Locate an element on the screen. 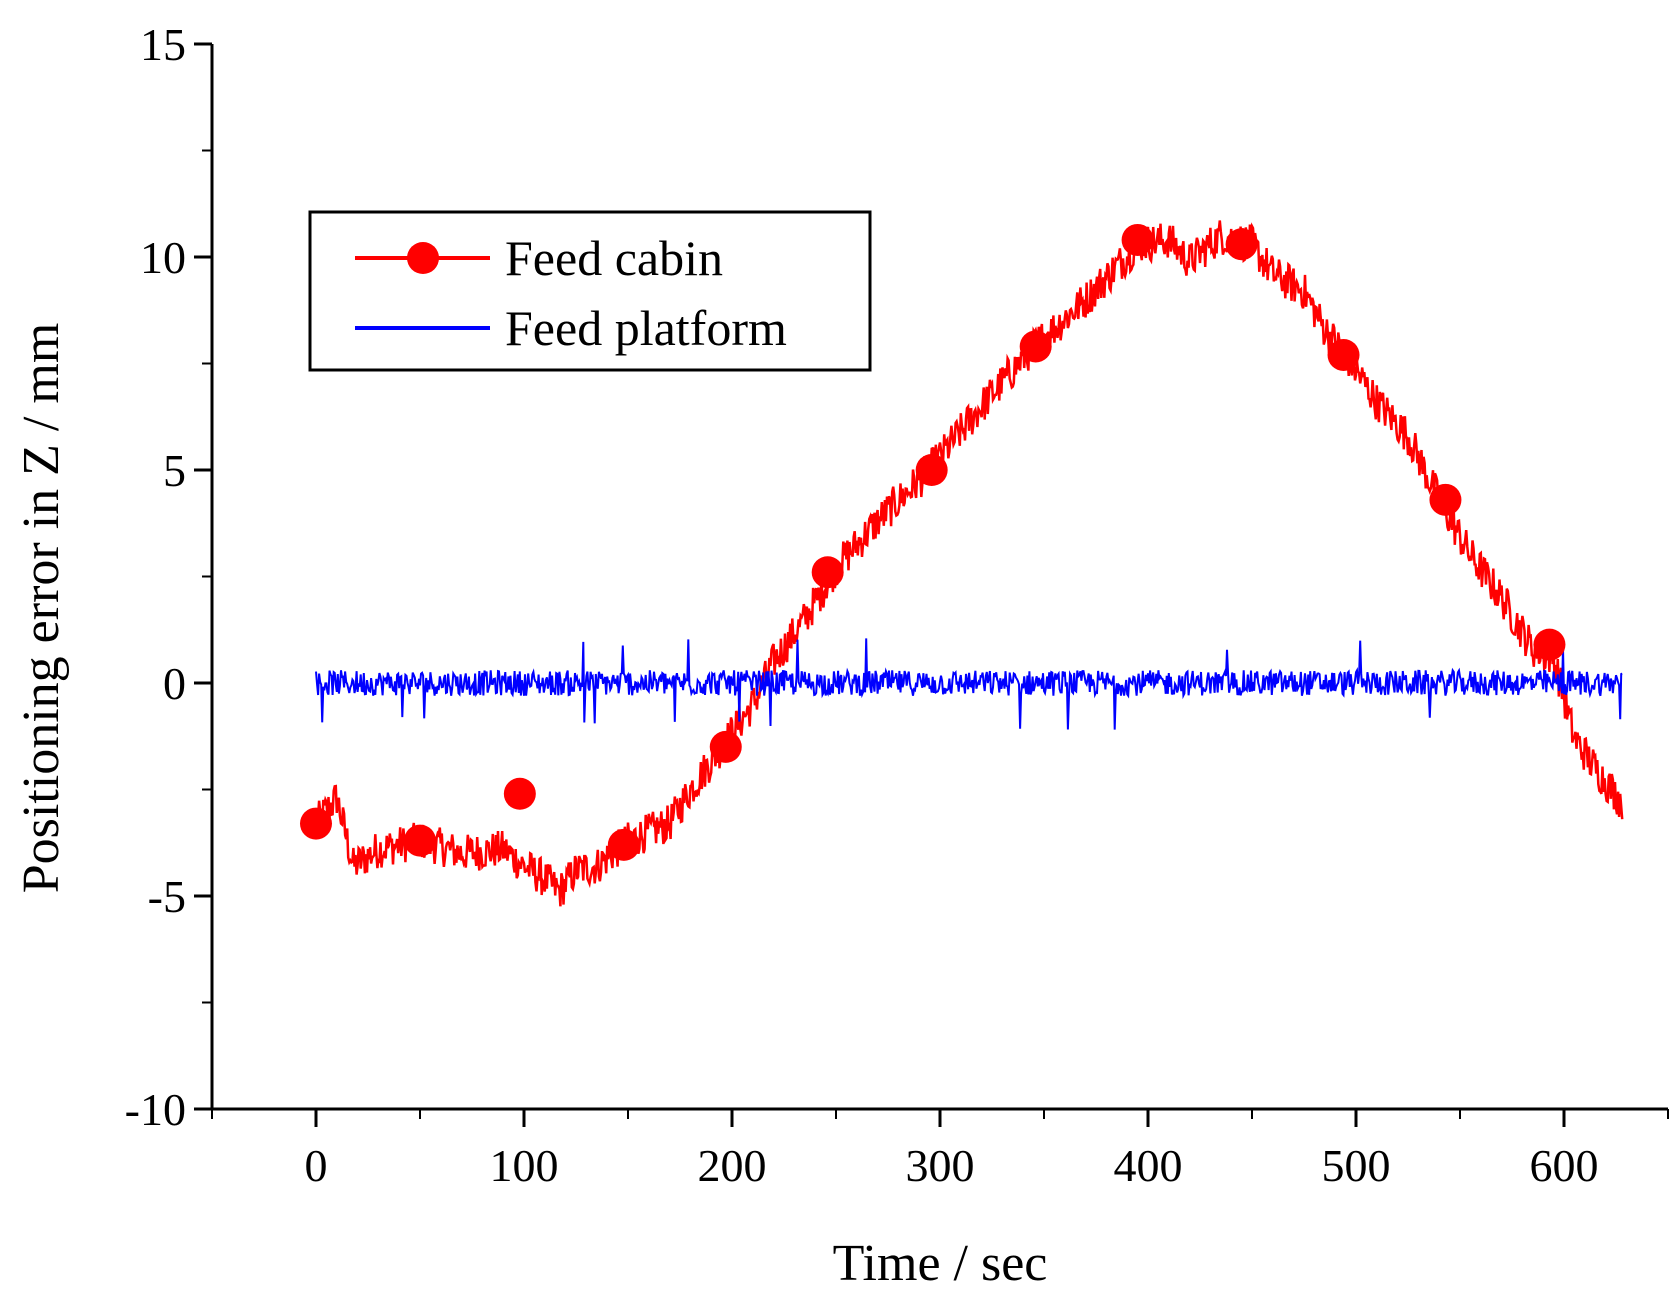 This screenshot has height=1305, width=1680. y-axis-title: Positioning error in Z / mm is located at coordinates (41, 608).